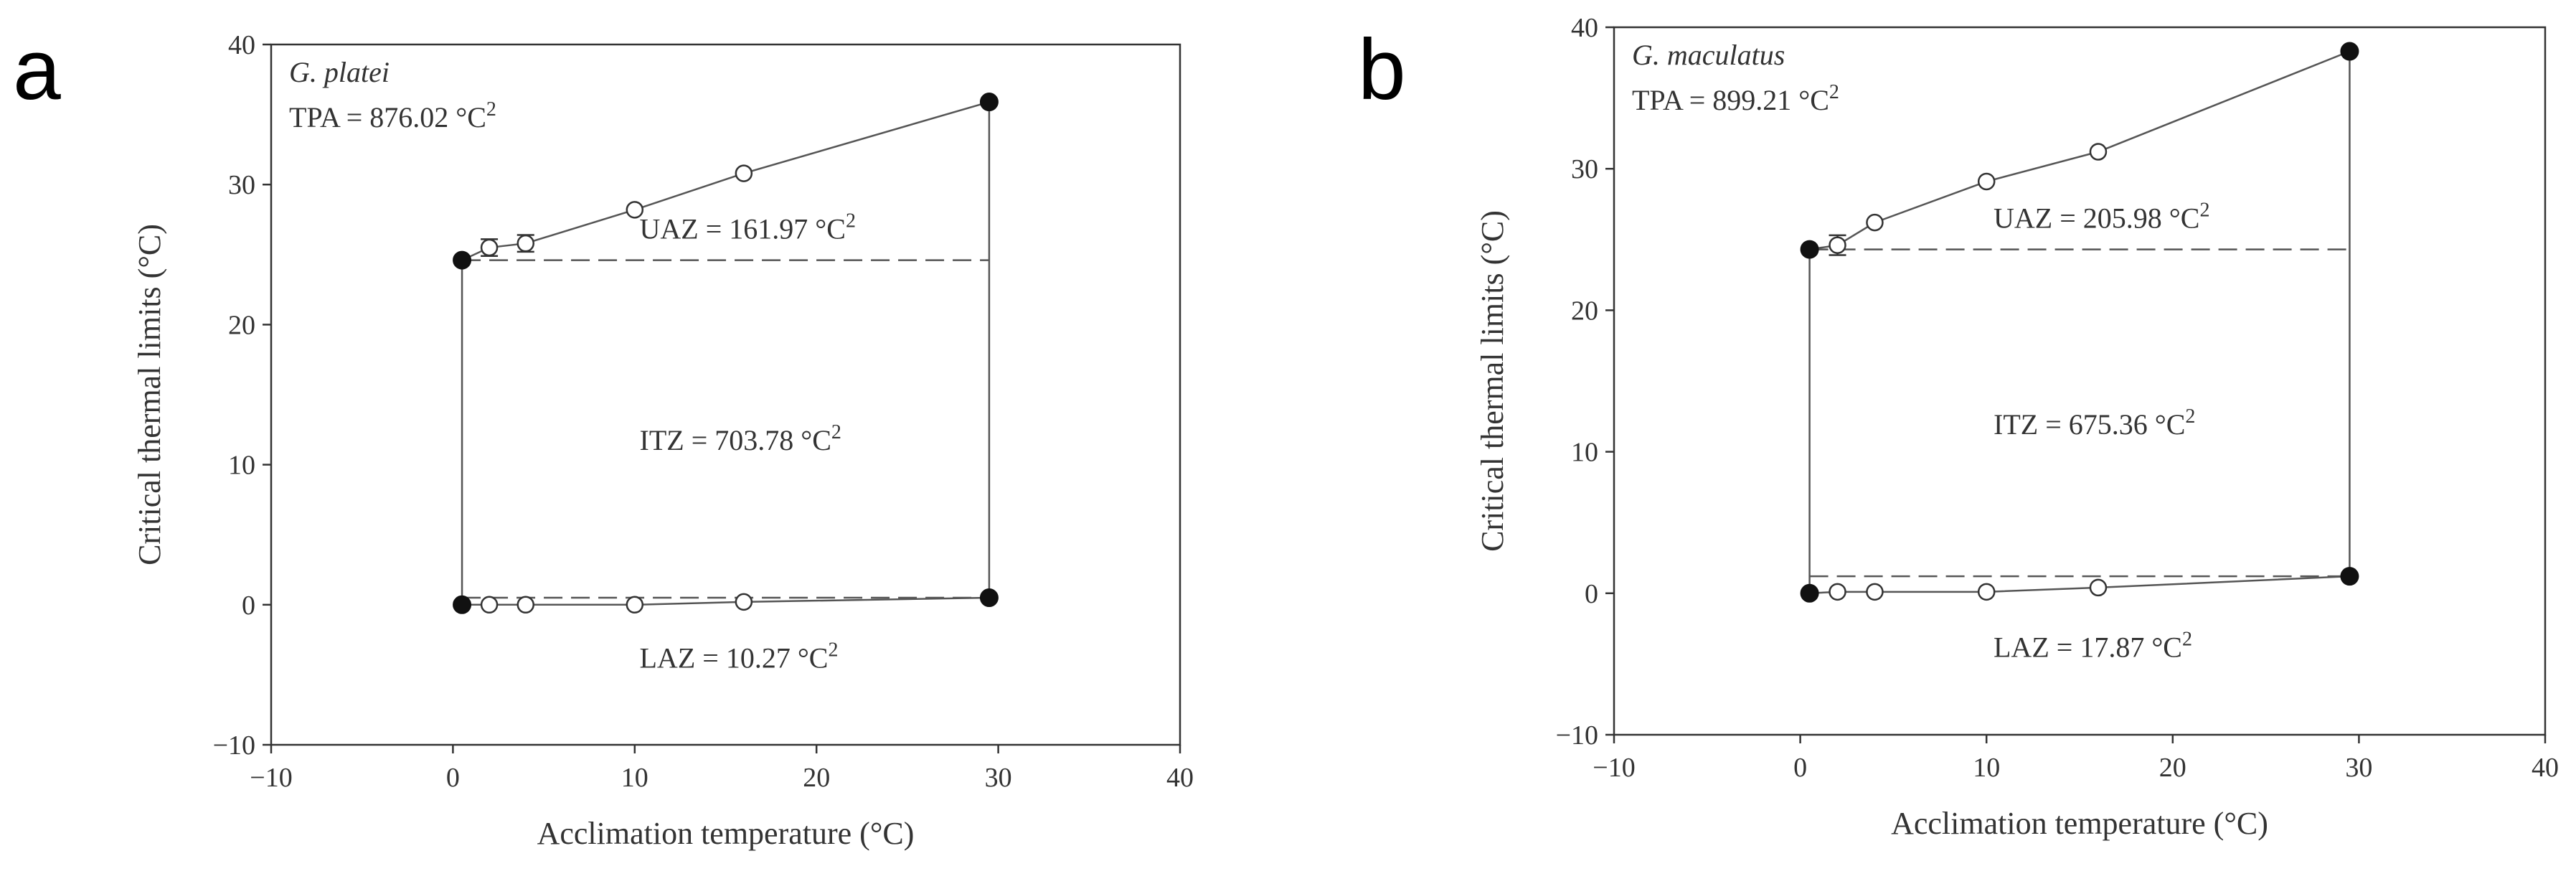  Describe the element at coordinates (339, 72) in the screenshot. I see `species-name: G. platei` at that location.